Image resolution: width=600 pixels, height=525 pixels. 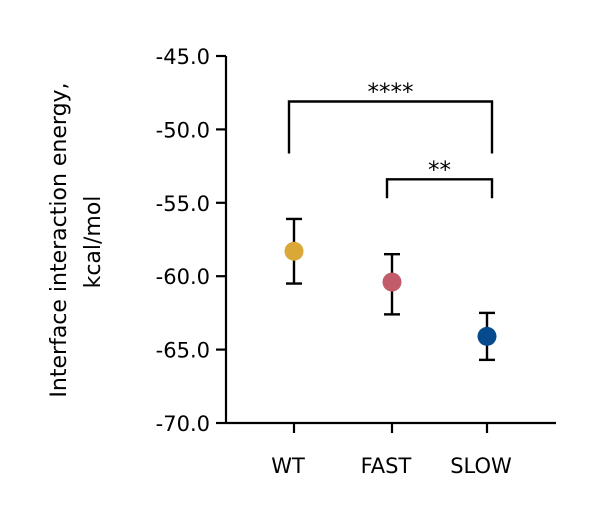 I want to click on data-points, so click(x=390, y=289).